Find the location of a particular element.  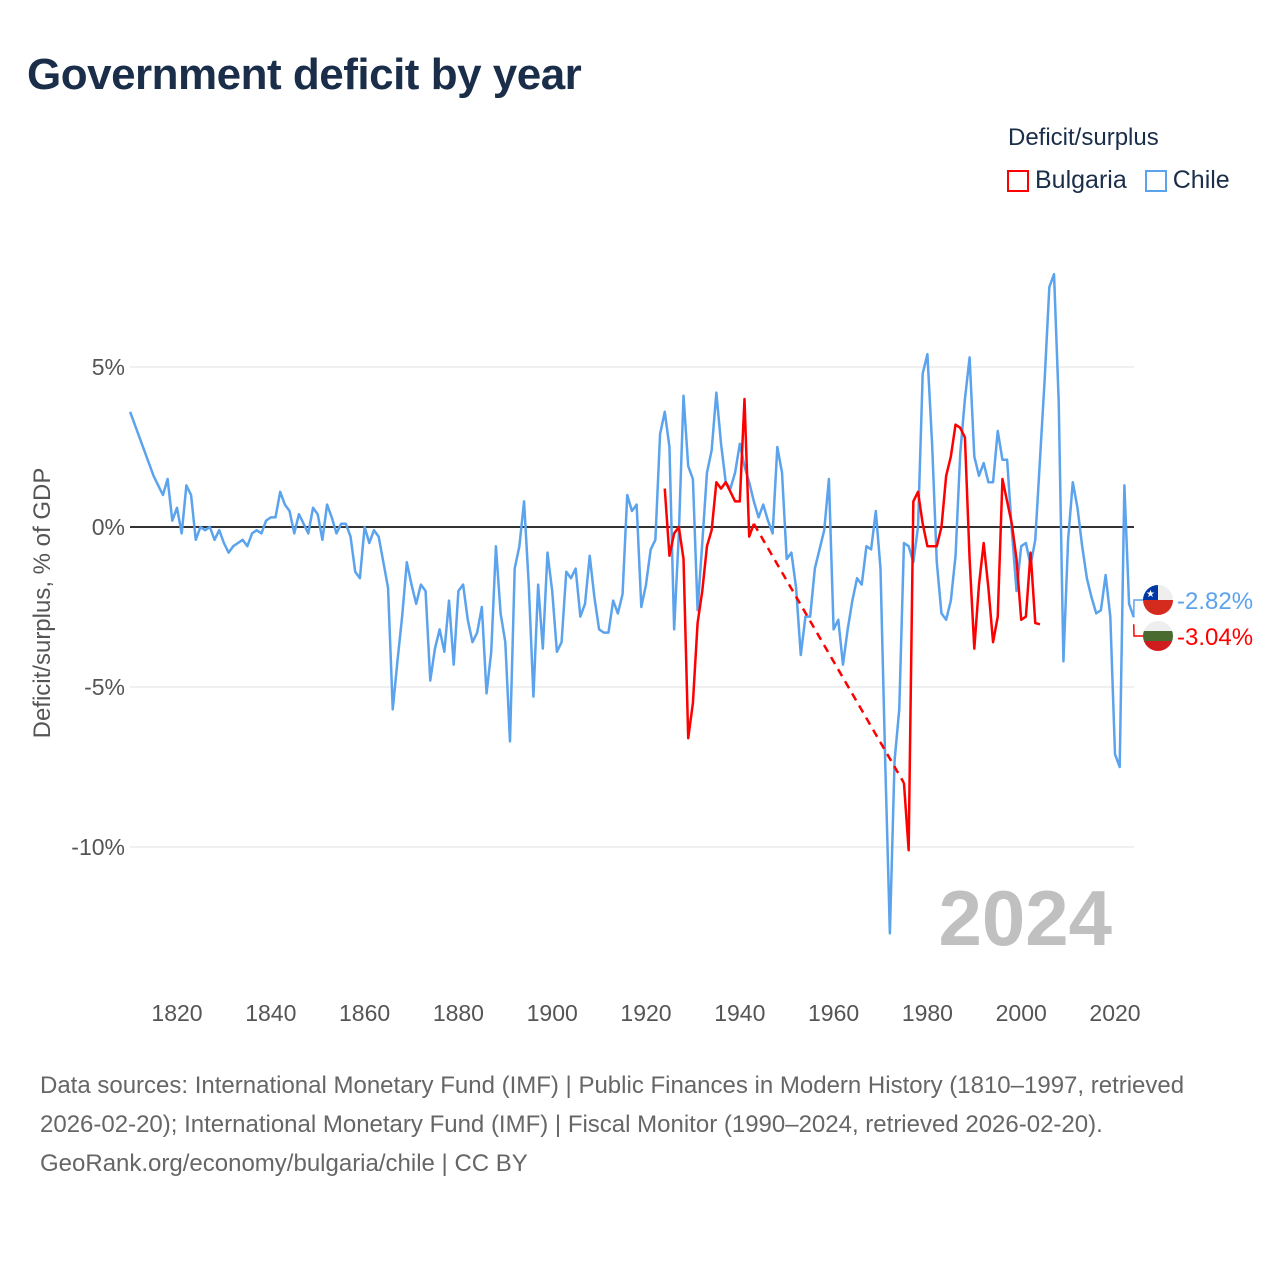

x-tick-label: 1940 is located at coordinates (739, 1013).